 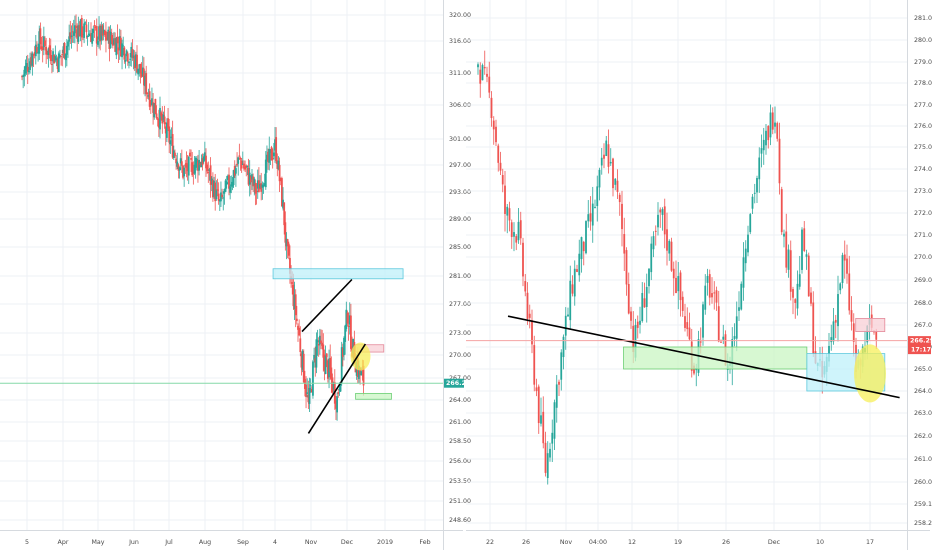 What do you see at coordinates (923, 40) in the screenshot?
I see `price-axis-label: 280.00` at bounding box center [923, 40].